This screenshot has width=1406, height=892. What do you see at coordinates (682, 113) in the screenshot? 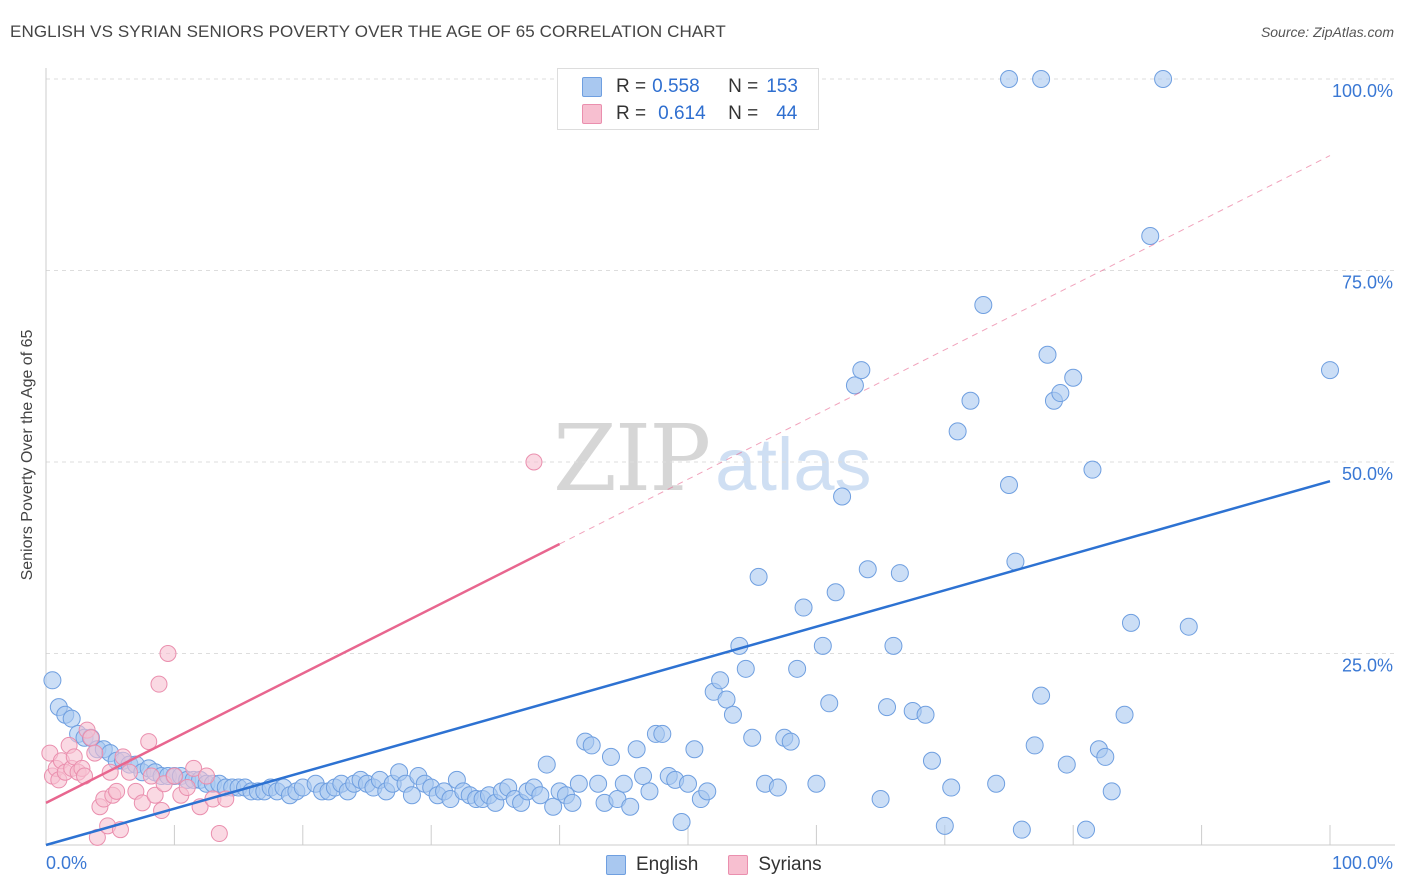
I see `syrians-r-value: 0.614` at bounding box center [682, 113].